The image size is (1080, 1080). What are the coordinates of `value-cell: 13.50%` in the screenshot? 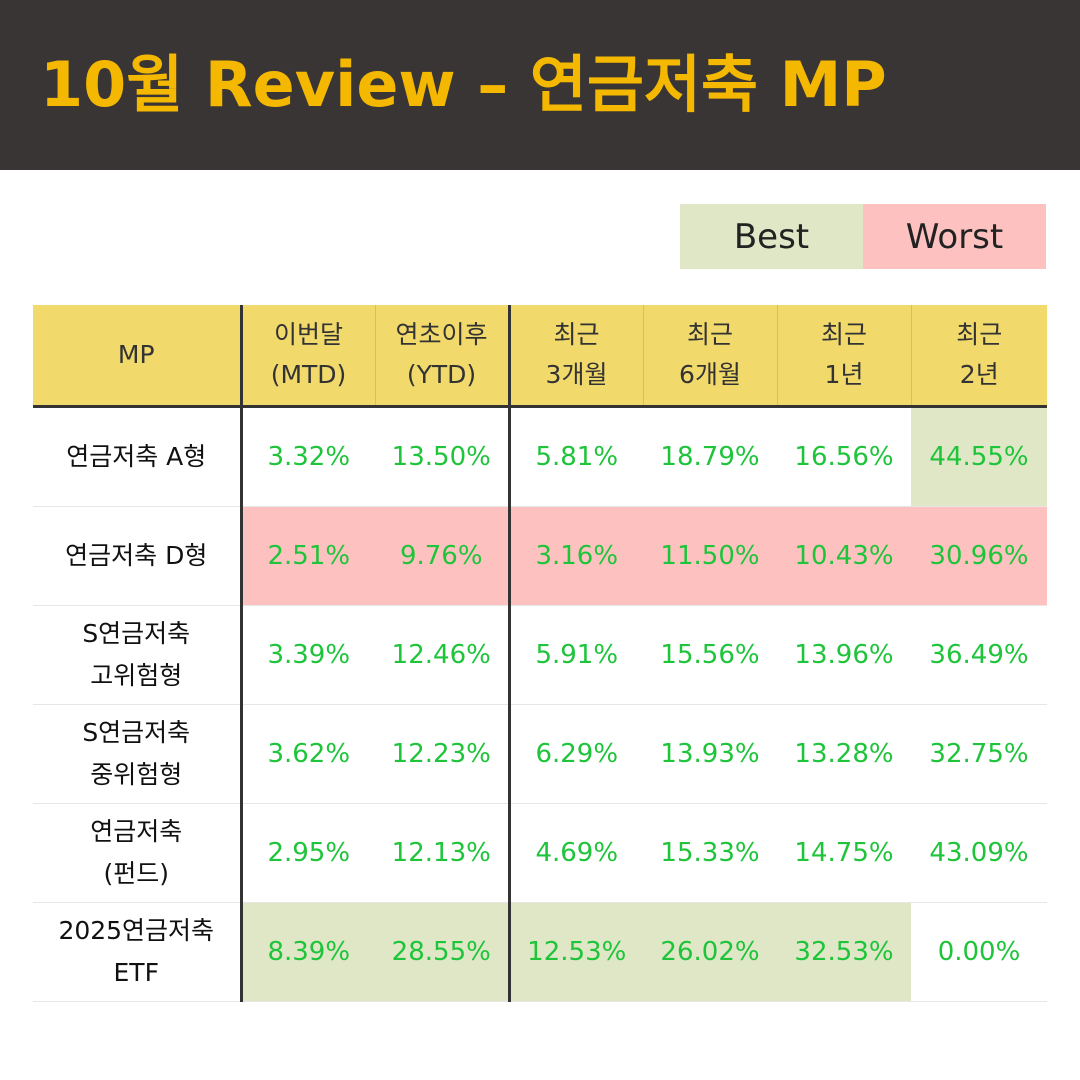 It's located at (443, 456).